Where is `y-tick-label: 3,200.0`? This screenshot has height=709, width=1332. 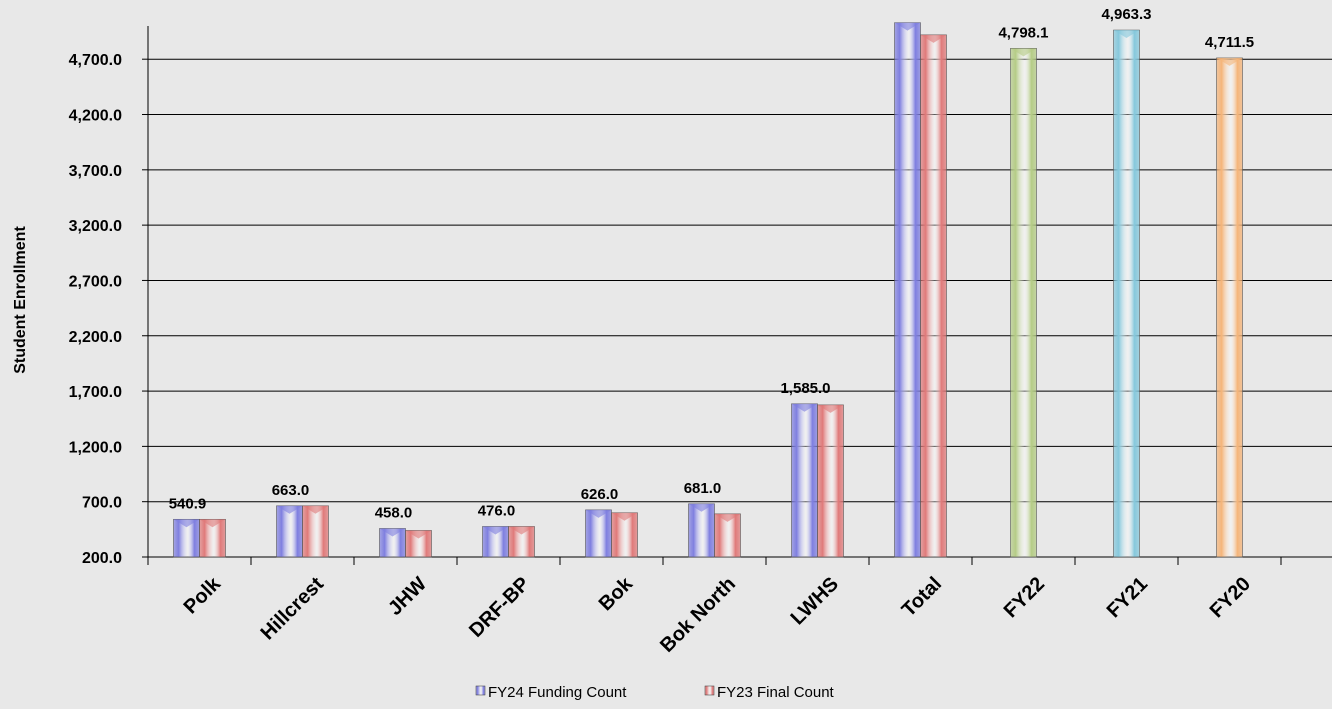 y-tick-label: 3,200.0 is located at coordinates (95, 226).